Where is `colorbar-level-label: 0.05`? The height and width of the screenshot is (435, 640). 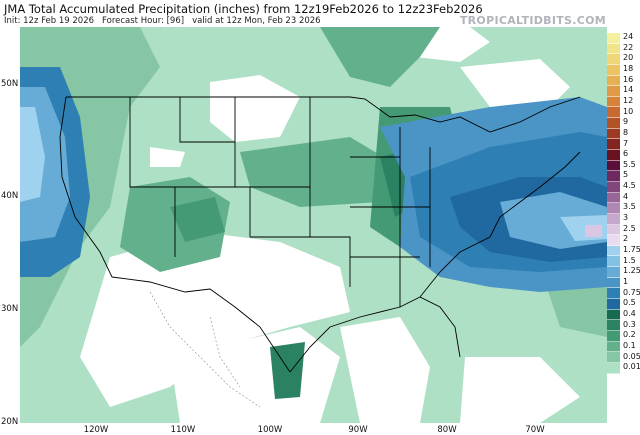
colorbar-level-label: 0.05 is located at coordinates (631, 356).